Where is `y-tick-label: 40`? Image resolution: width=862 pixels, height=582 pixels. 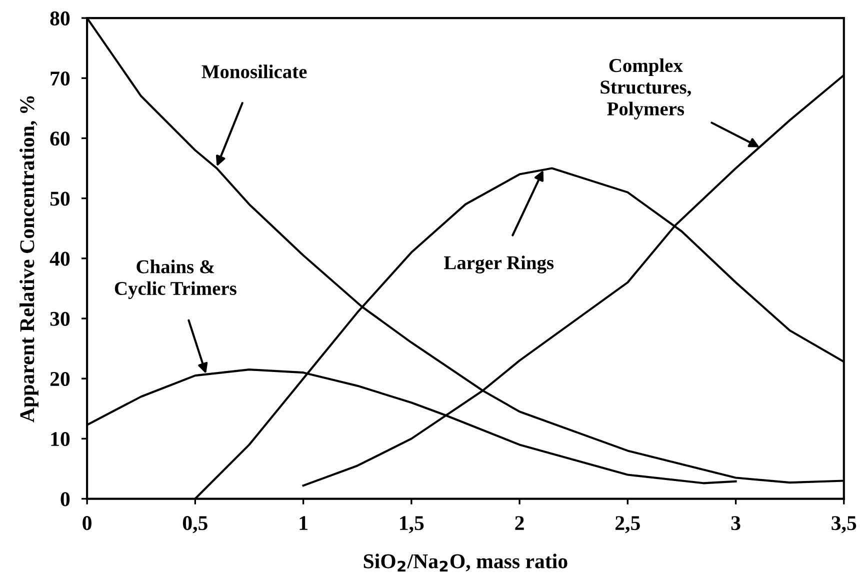
y-tick-label: 40 is located at coordinates (60, 259).